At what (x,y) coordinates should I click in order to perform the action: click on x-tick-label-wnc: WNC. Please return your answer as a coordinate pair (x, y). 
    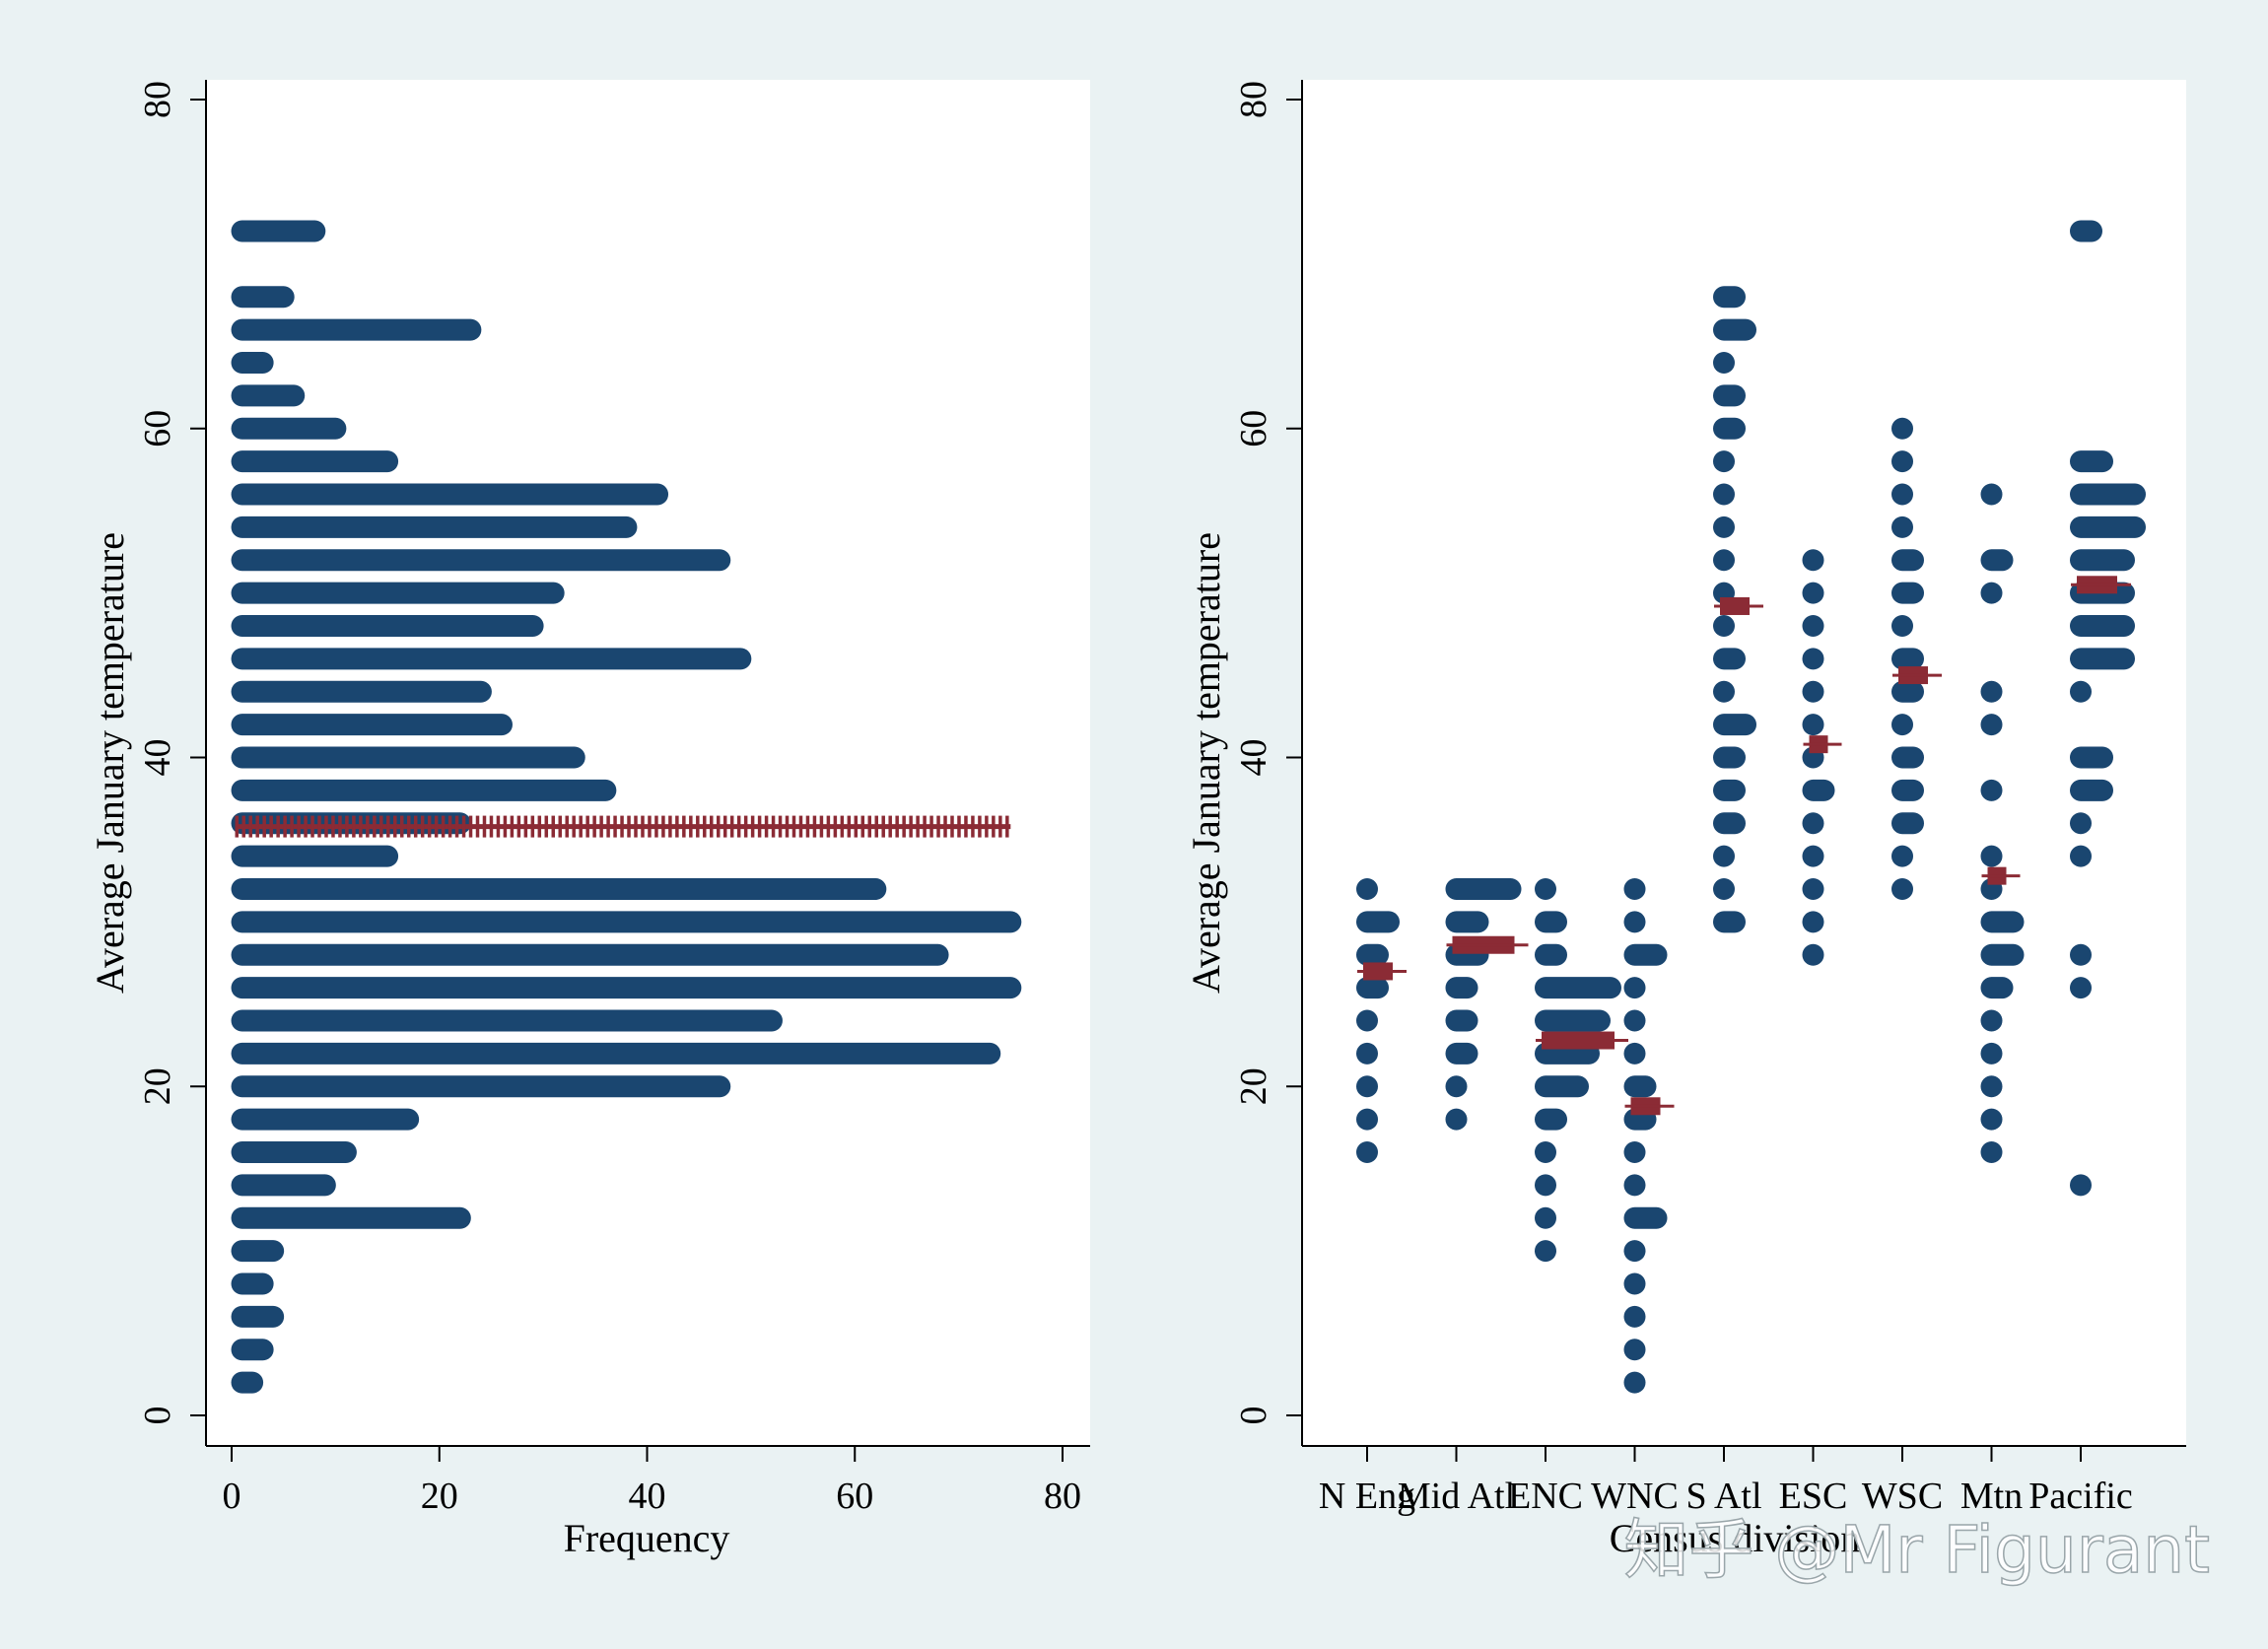
    Looking at the image, I should click on (1635, 1496).